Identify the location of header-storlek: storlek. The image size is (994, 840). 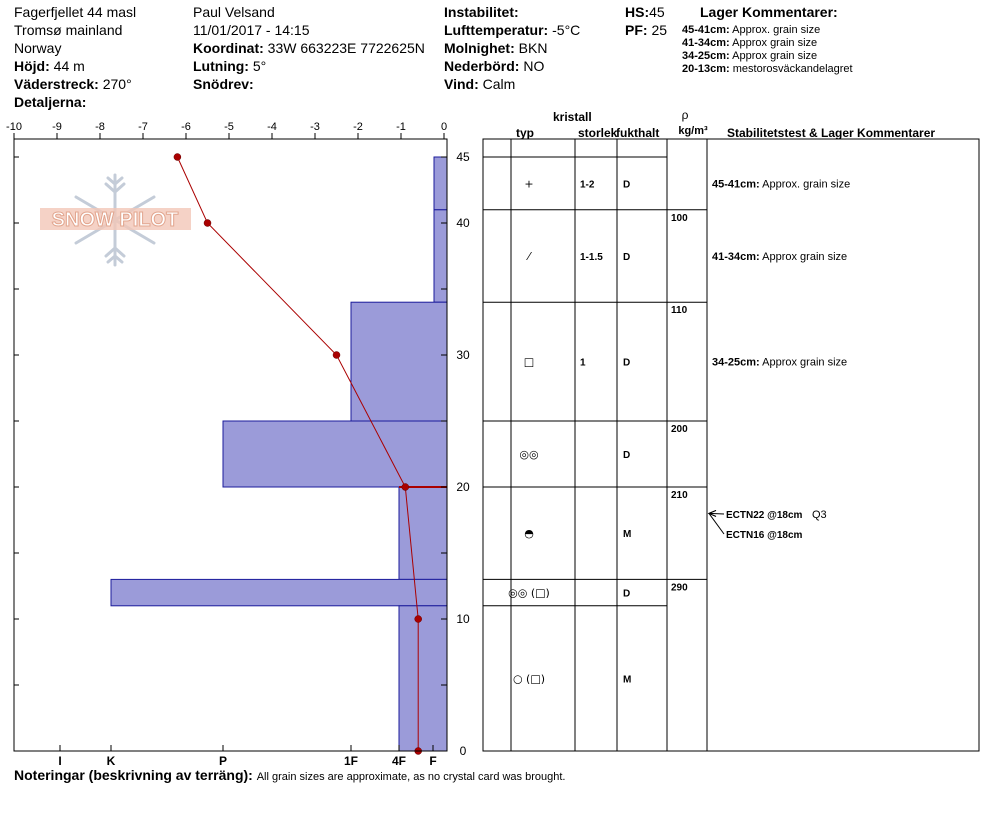
(598, 133).